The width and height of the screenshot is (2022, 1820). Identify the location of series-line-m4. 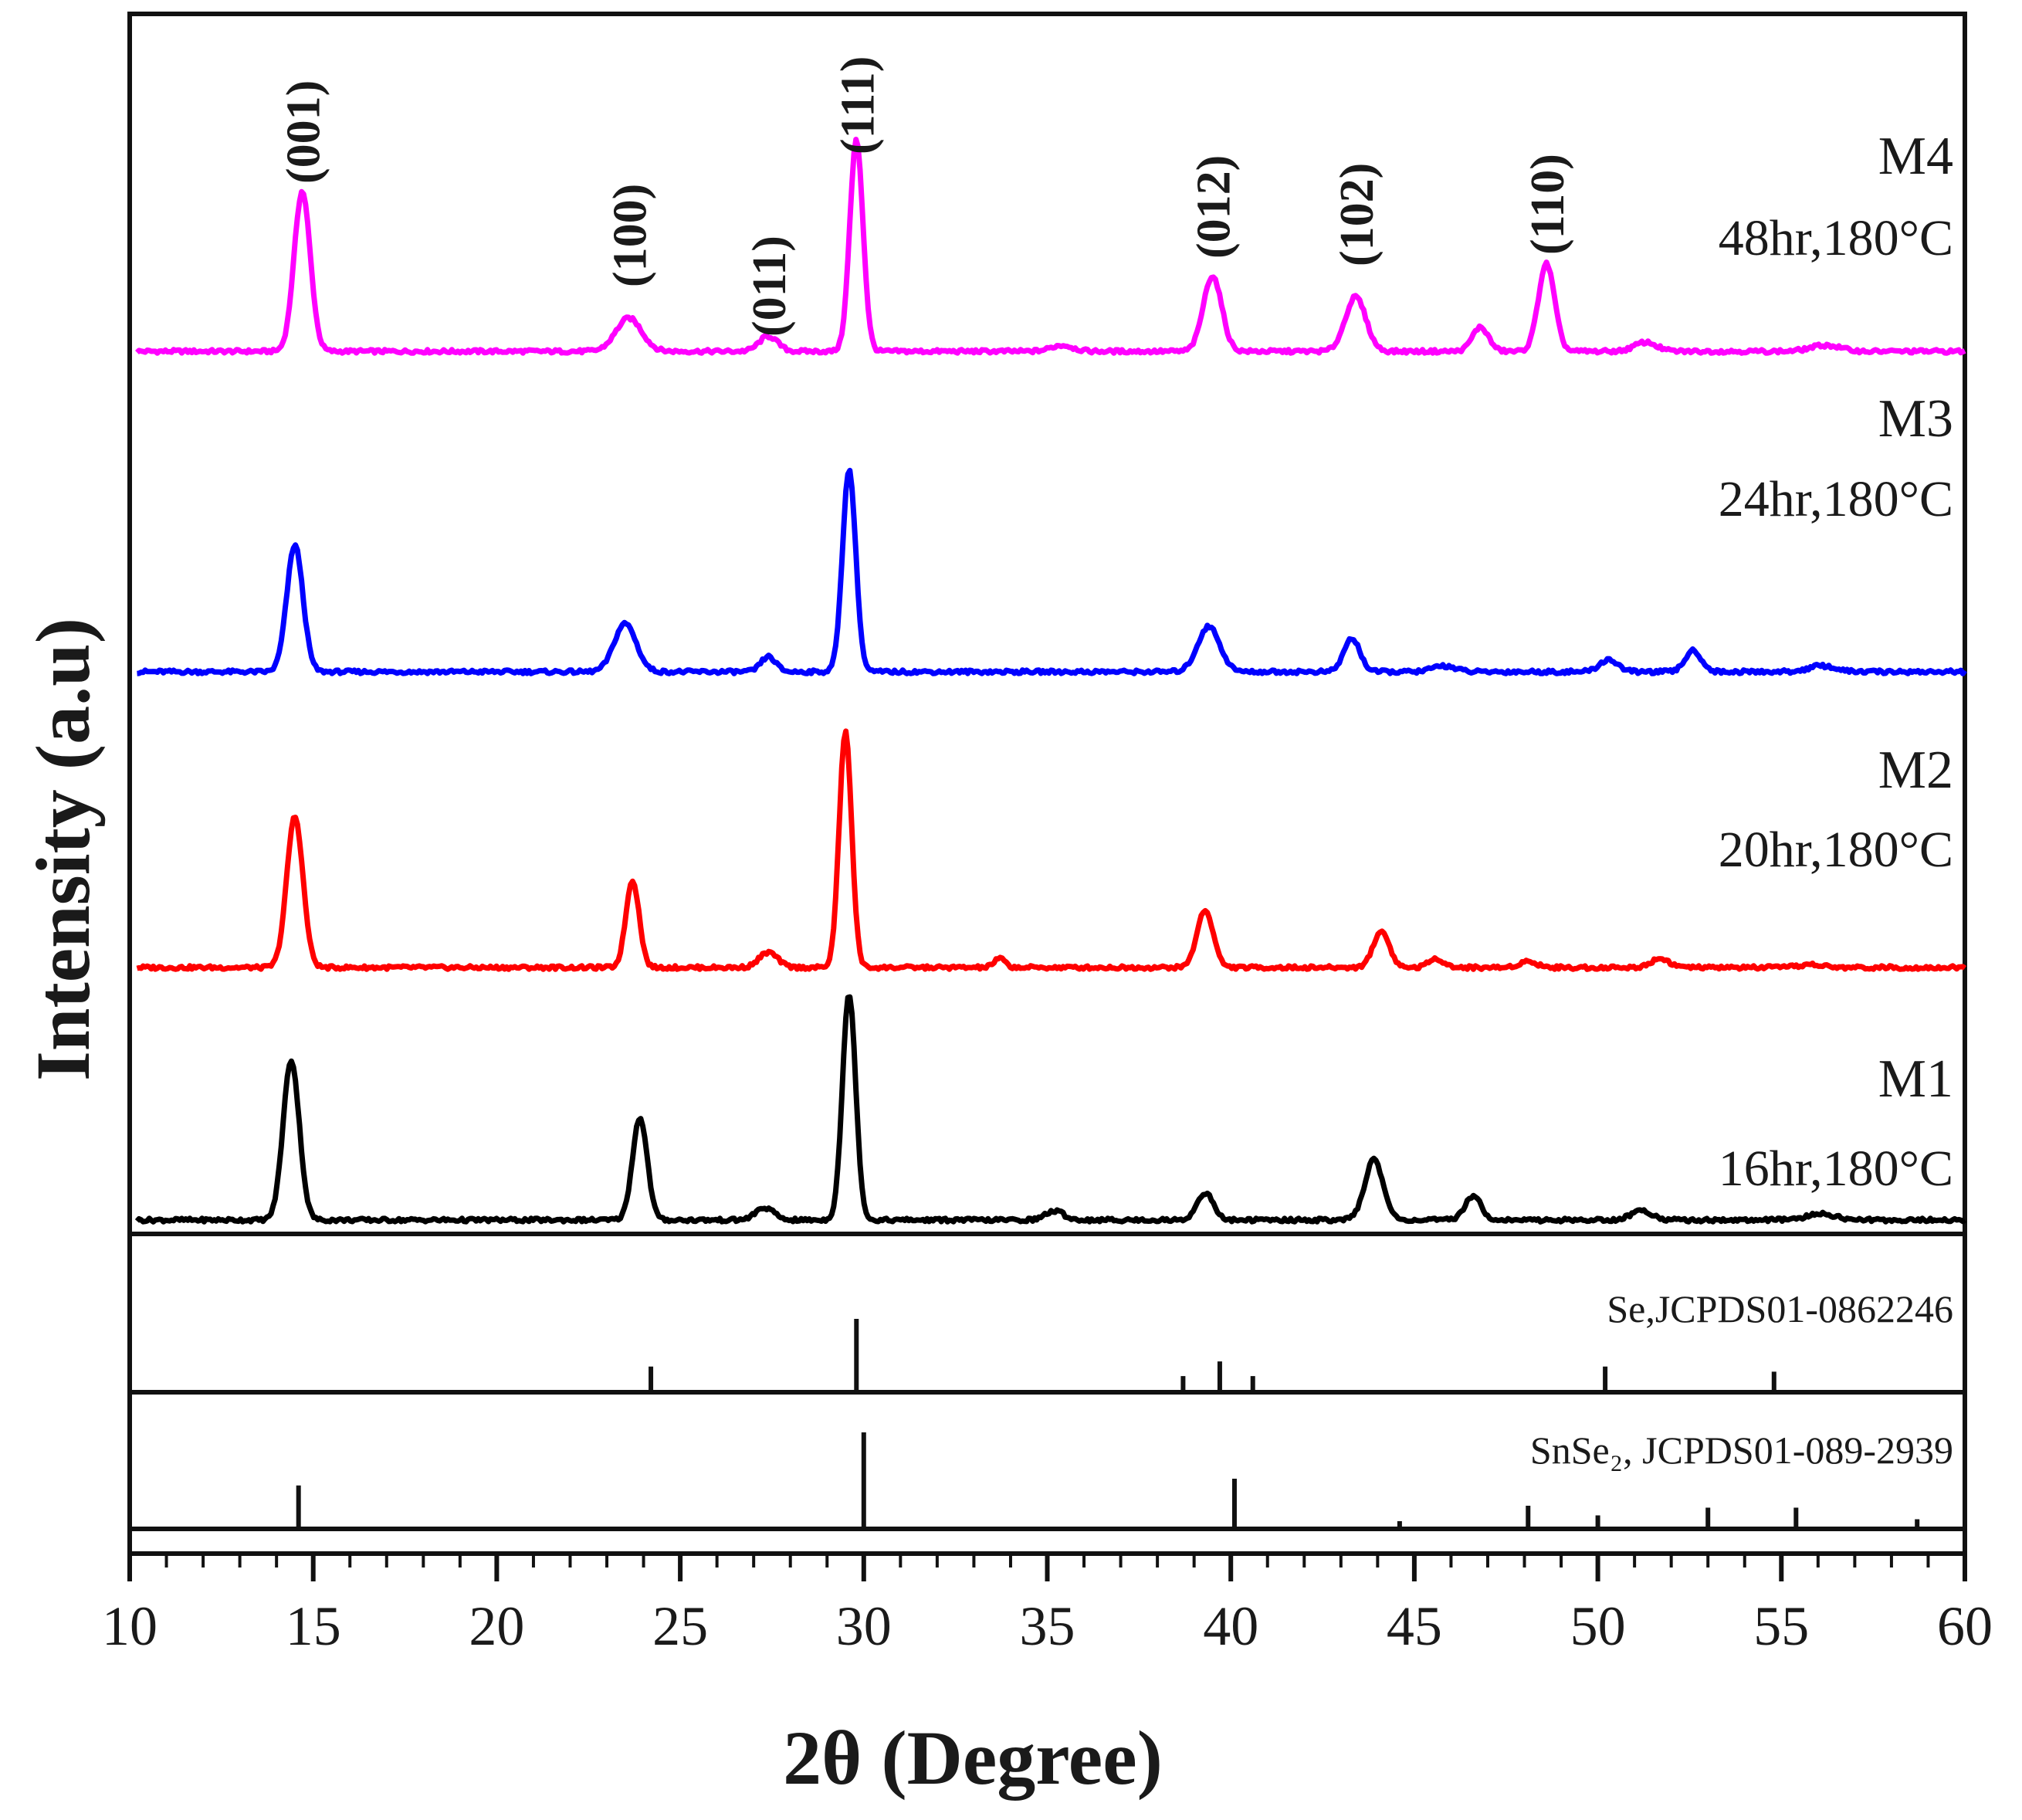
(1050, 246).